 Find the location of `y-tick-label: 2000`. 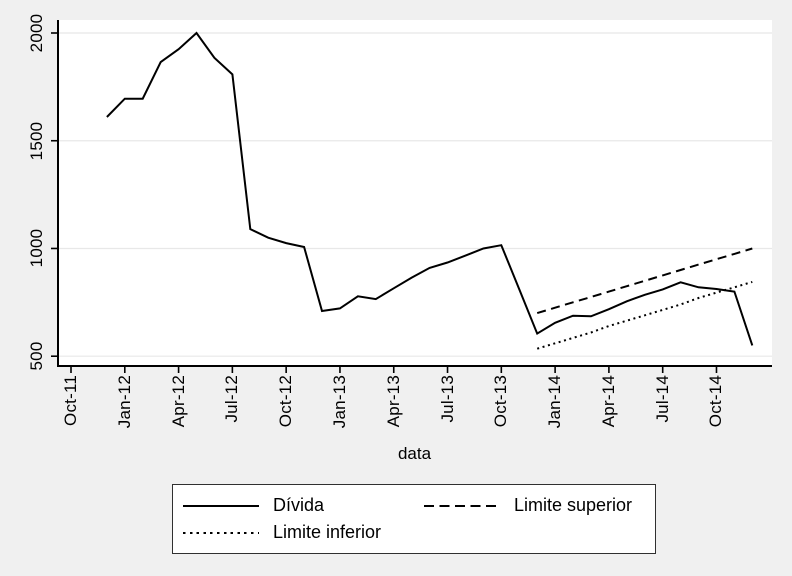

y-tick-label: 2000 is located at coordinates (36, 33).